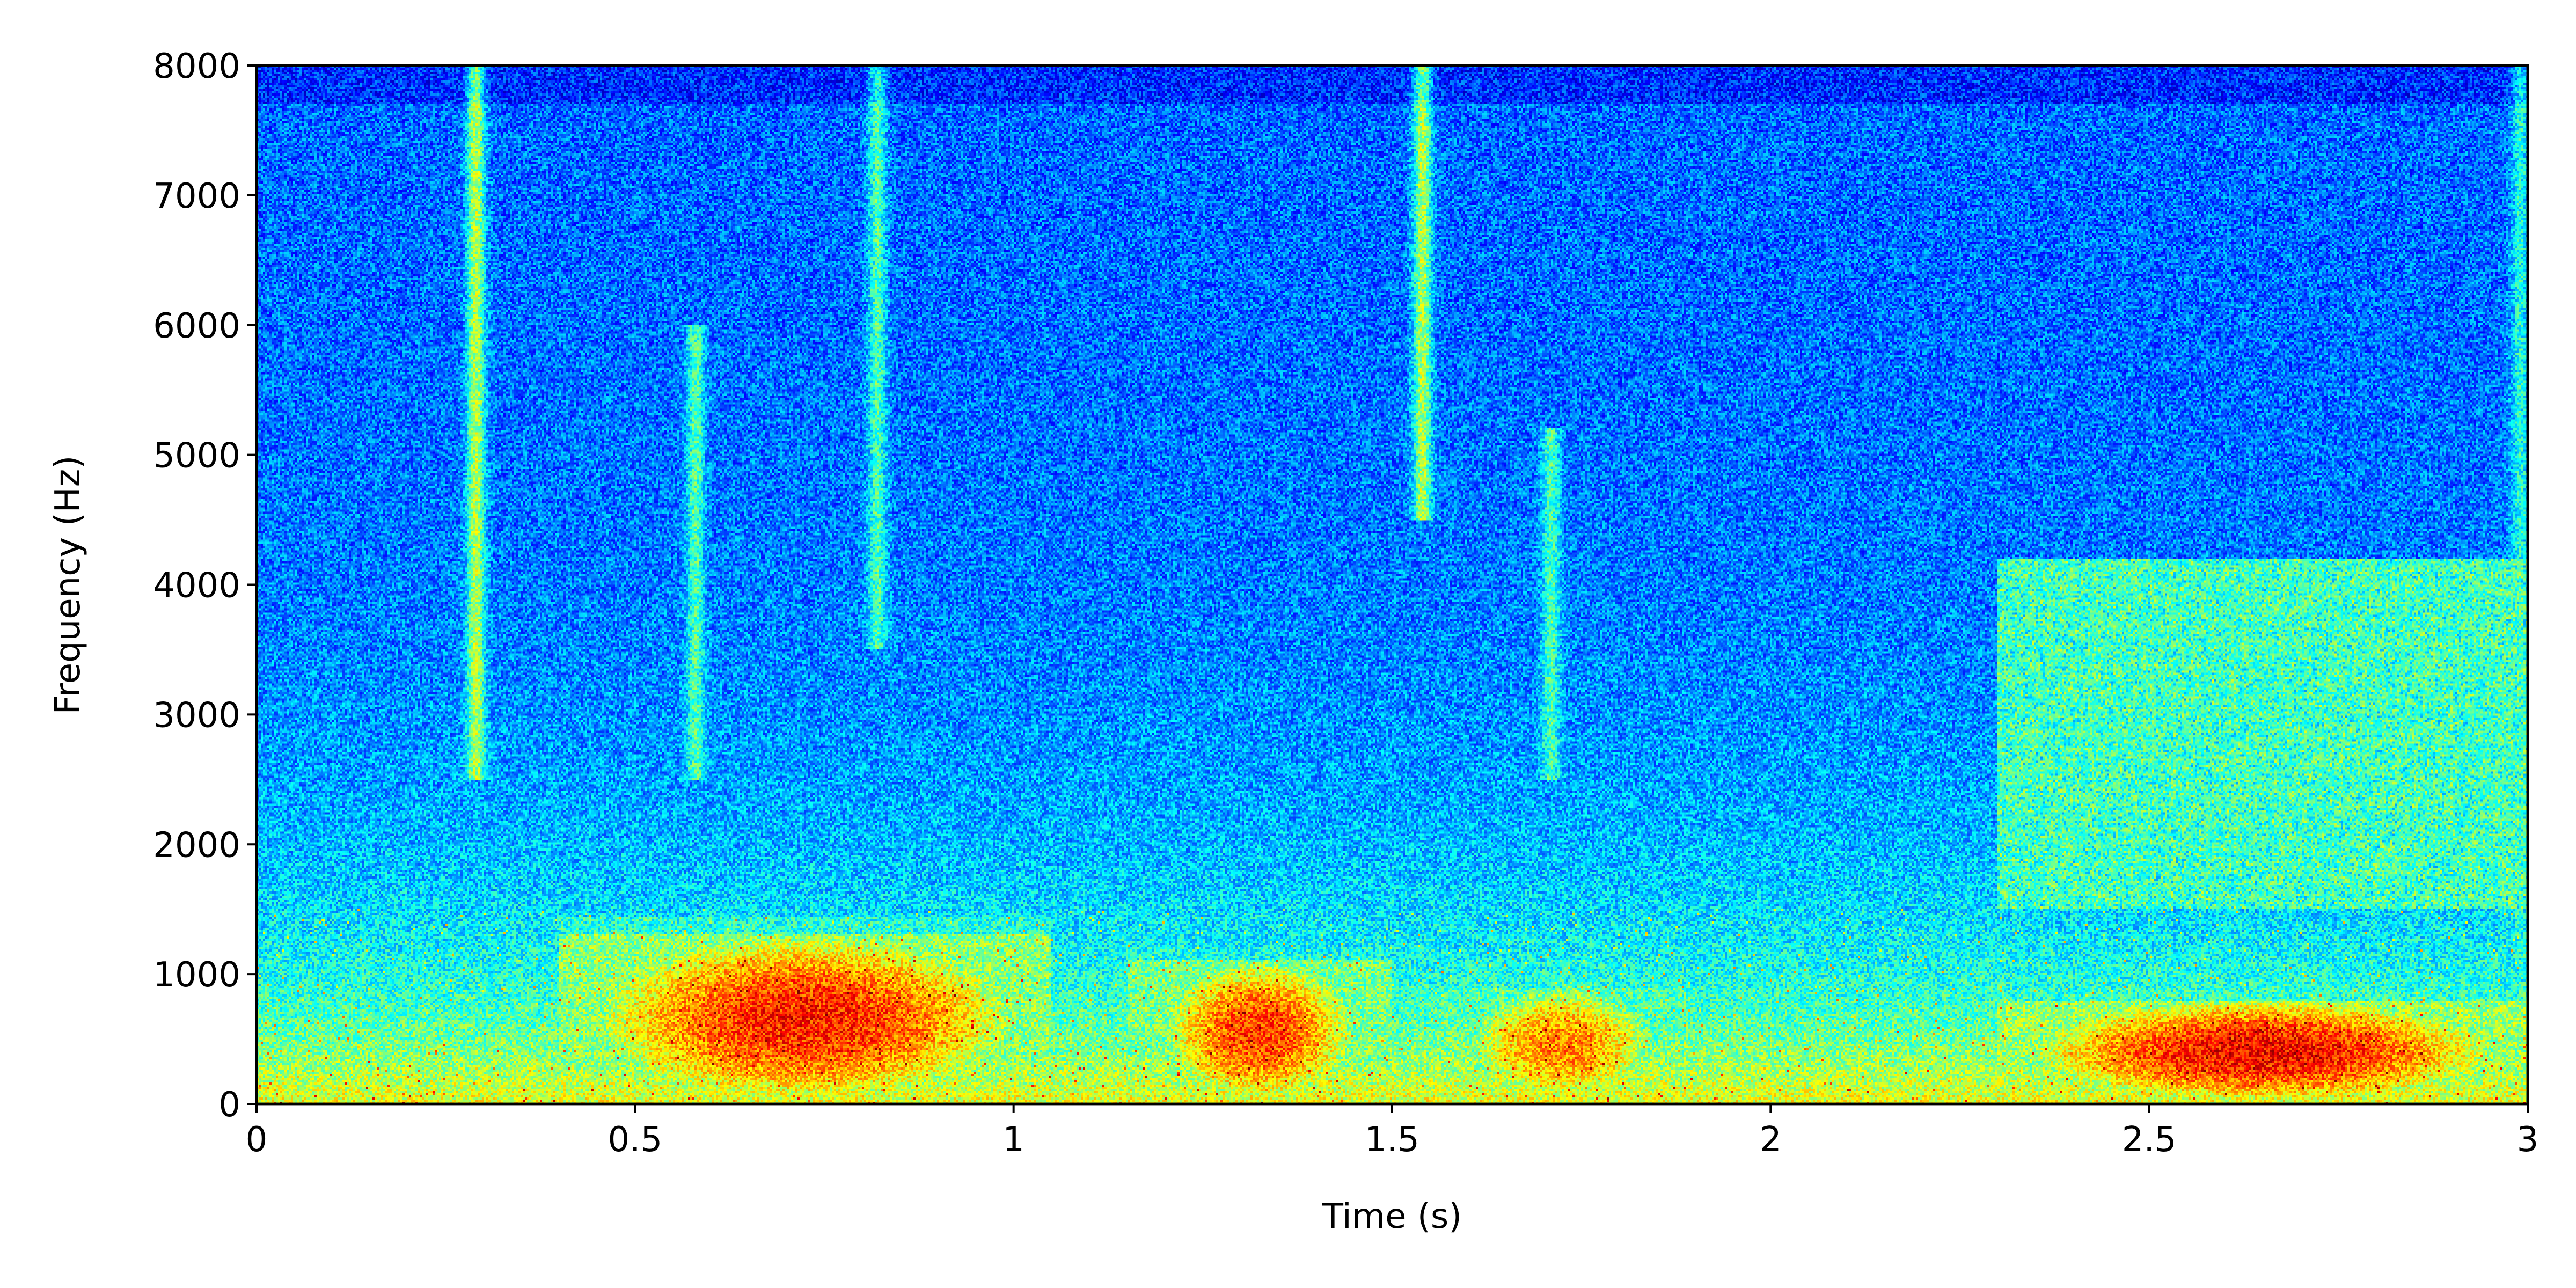  I want to click on x-tick-label: 0, so click(257, 1140).